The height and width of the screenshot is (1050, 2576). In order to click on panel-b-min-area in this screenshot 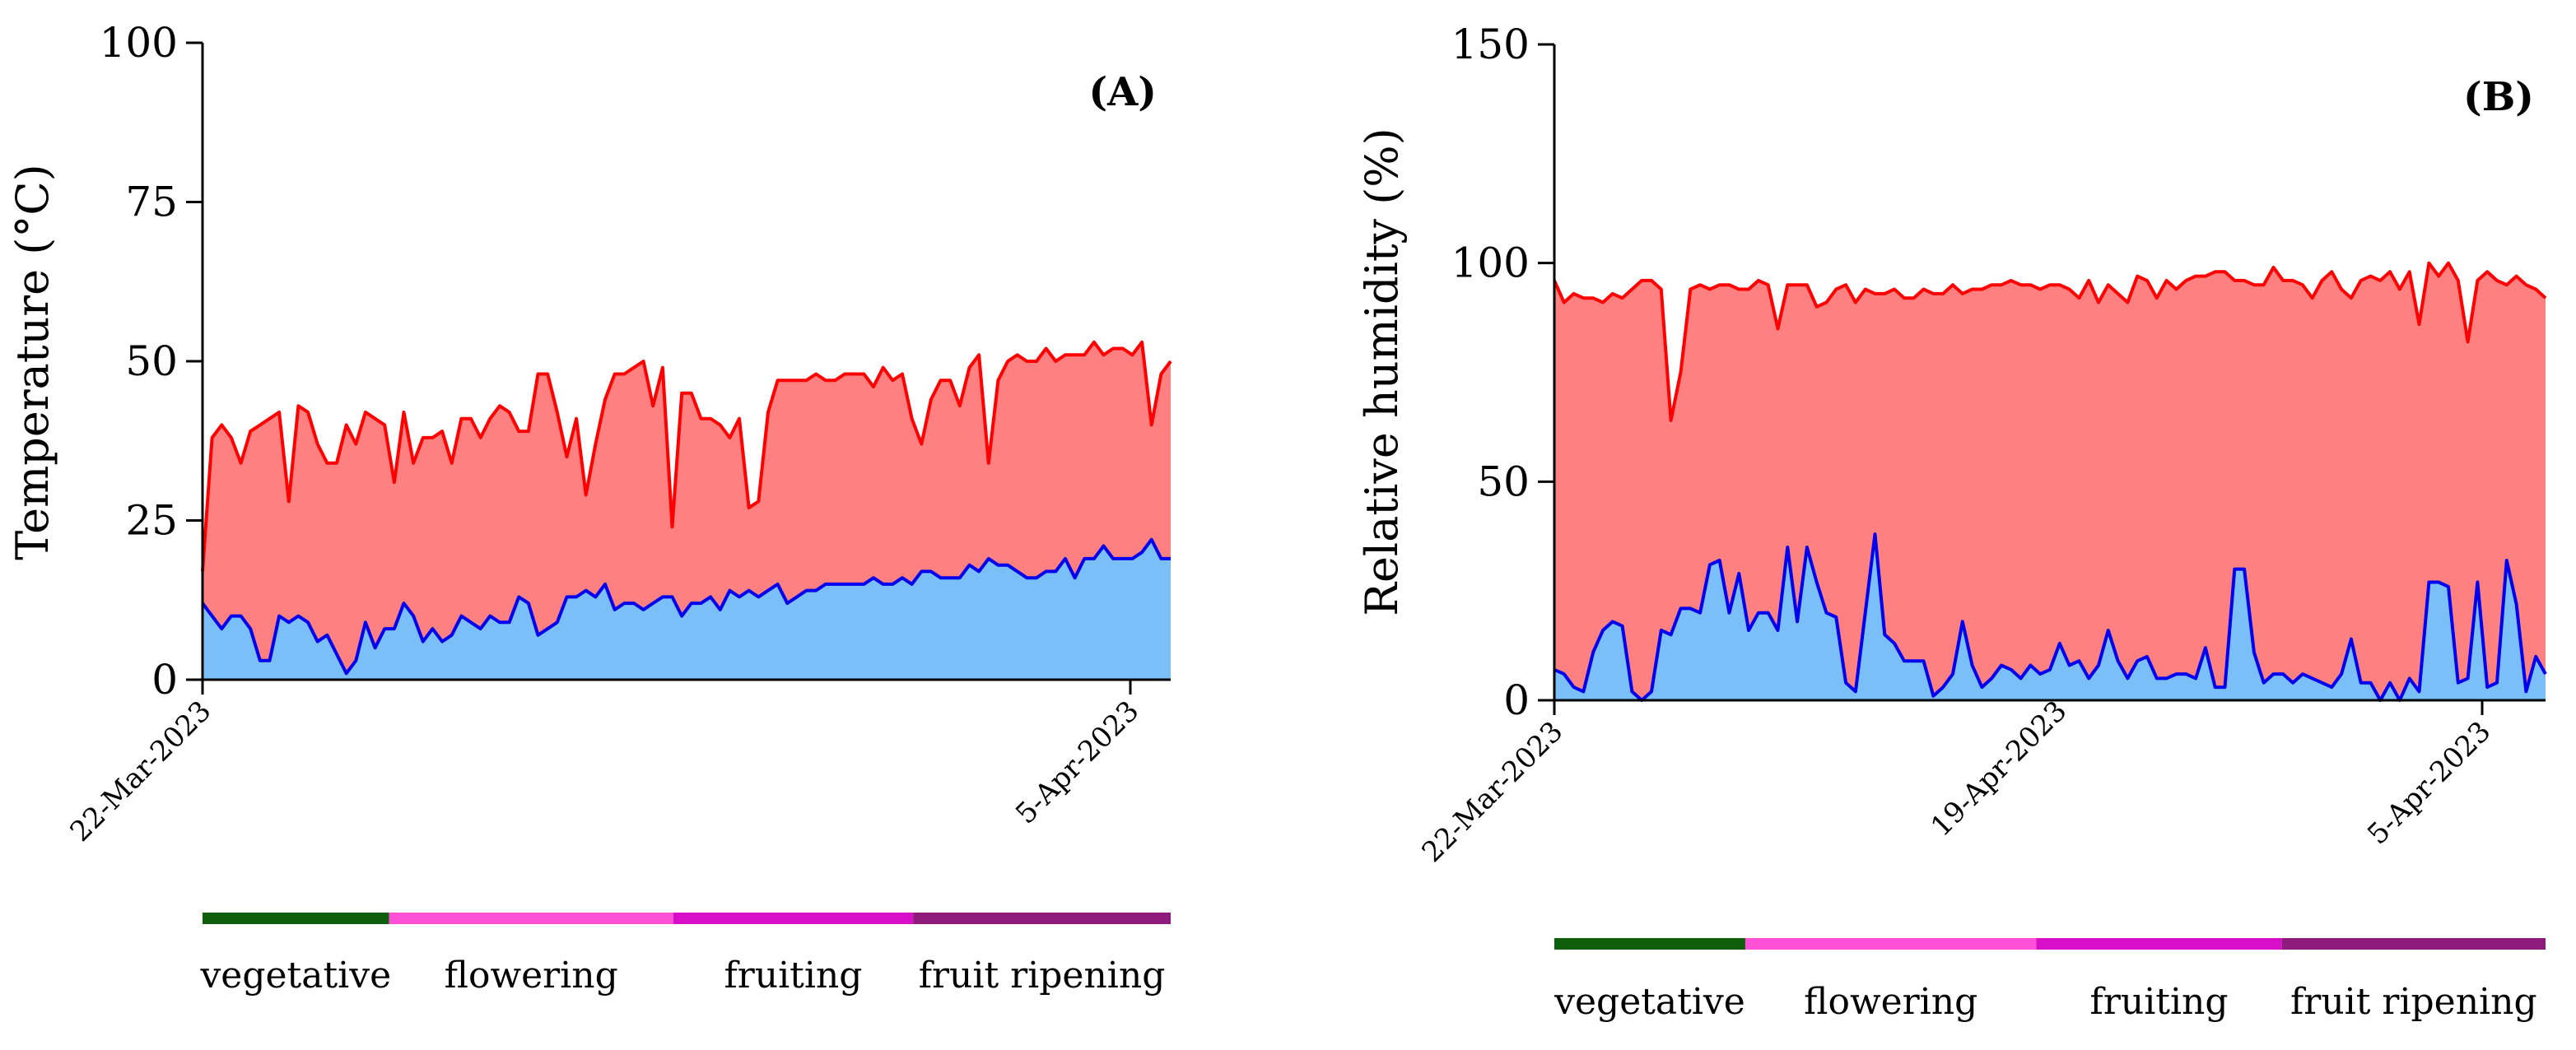, I will do `click(2050, 617)`.